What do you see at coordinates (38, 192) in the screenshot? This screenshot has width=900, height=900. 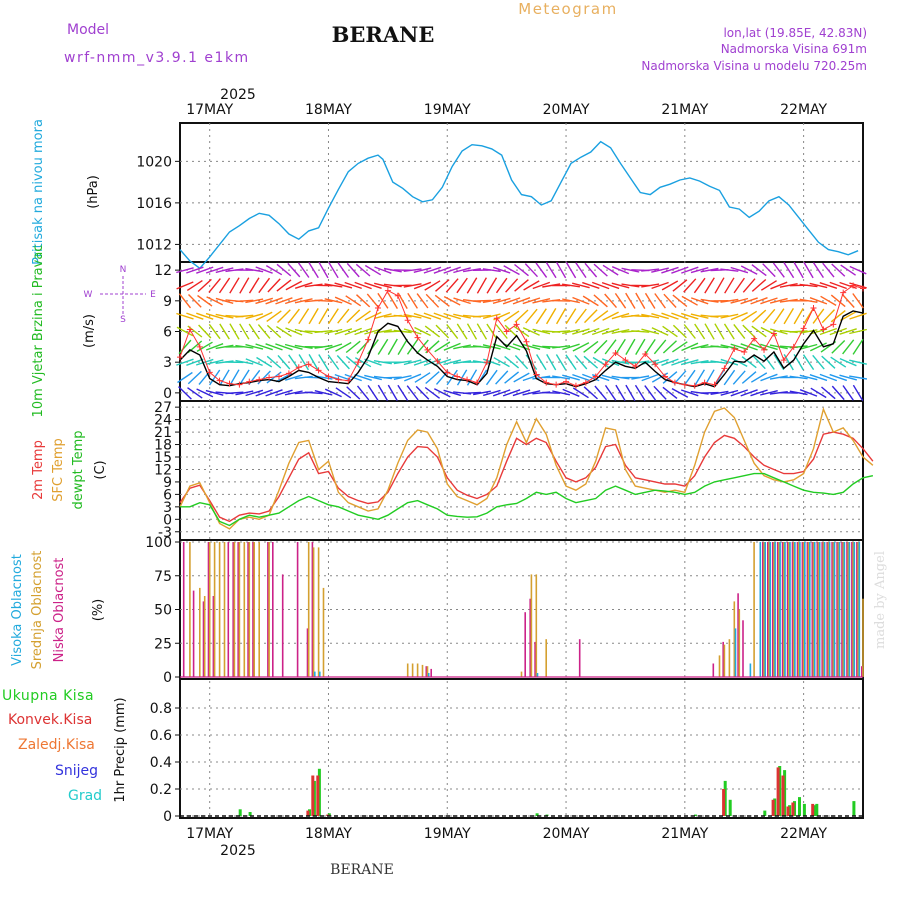 I see `pressure-ylabel: Pritisak na nivou mora` at bounding box center [38, 192].